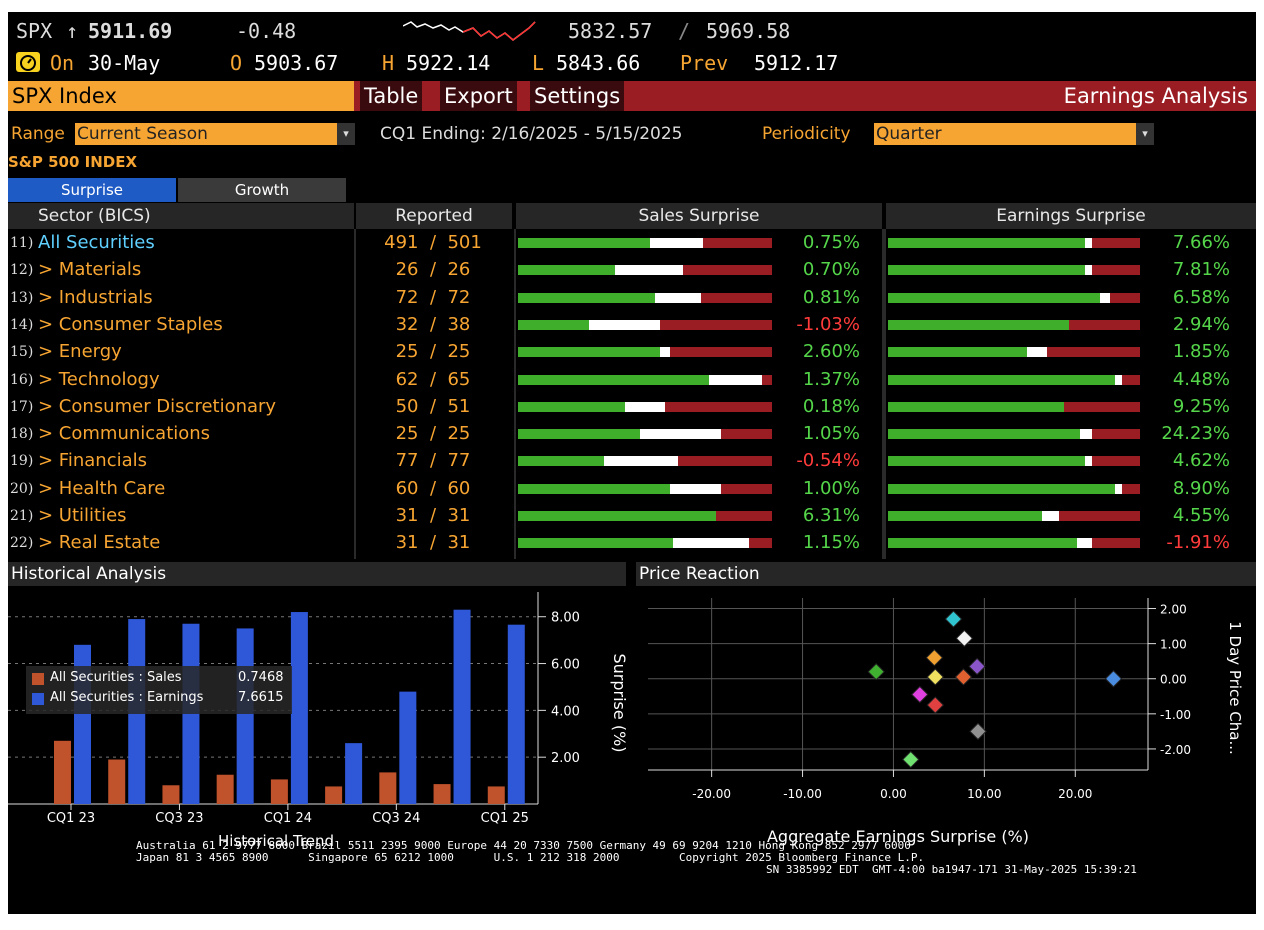 The height and width of the screenshot is (930, 1264). Describe the element at coordinates (102, 488) in the screenshot. I see `sector-name: > Health Care` at that location.